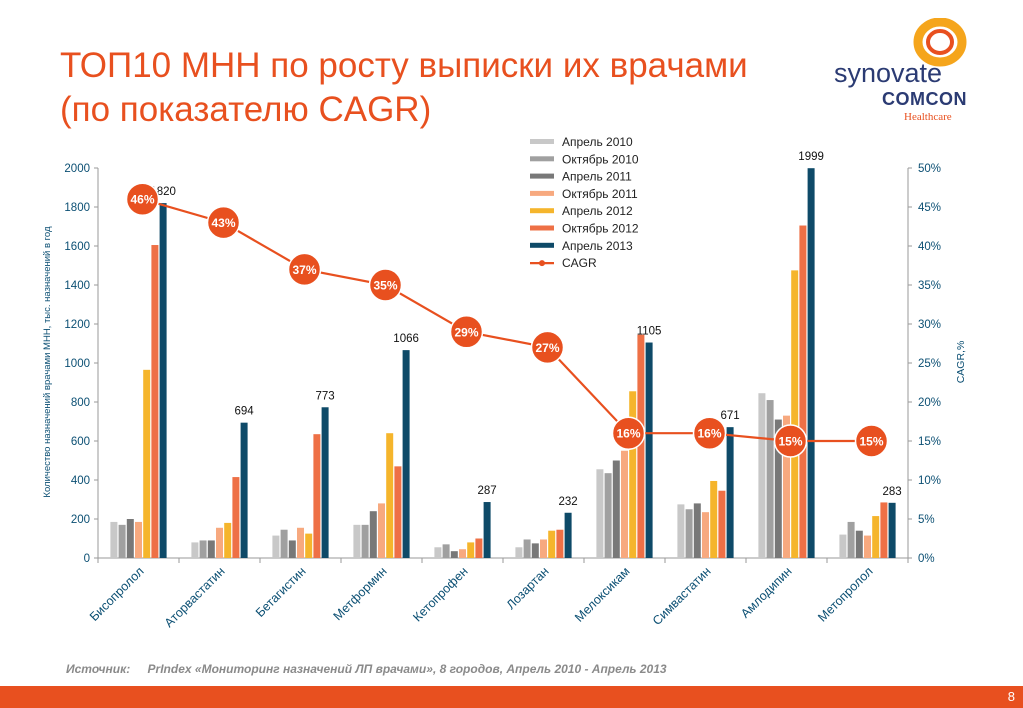 Image resolution: width=1023 pixels, height=708 pixels. What do you see at coordinates (80, 442) in the screenshot?
I see `y-tick-label: 600` at bounding box center [80, 442].